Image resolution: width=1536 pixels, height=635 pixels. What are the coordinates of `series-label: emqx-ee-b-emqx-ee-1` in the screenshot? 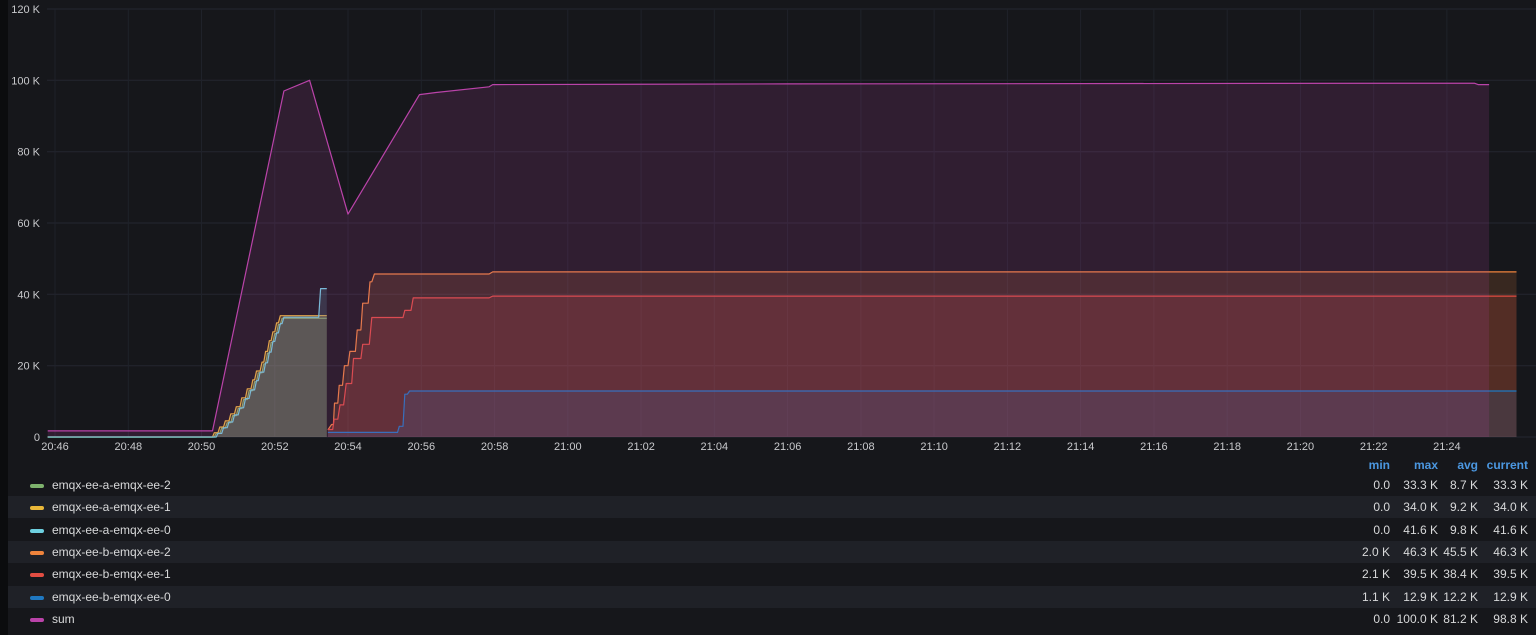 It's located at (111, 574).